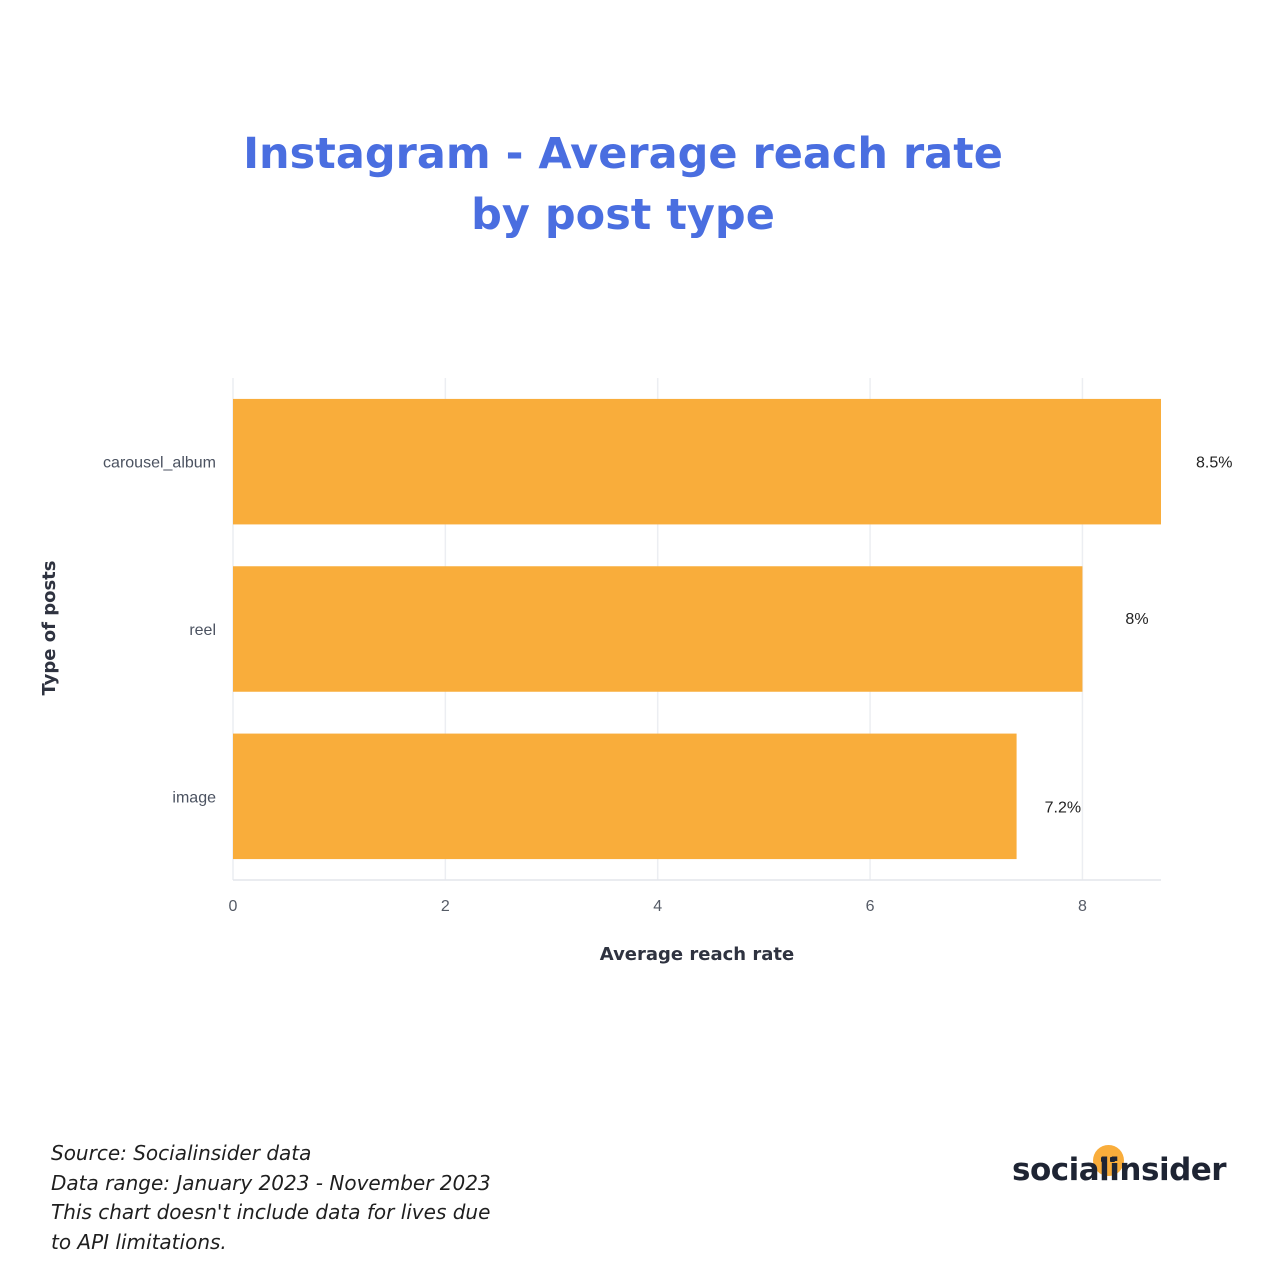 This screenshot has width=1270, height=1270. I want to click on bar-reel, so click(658, 629).